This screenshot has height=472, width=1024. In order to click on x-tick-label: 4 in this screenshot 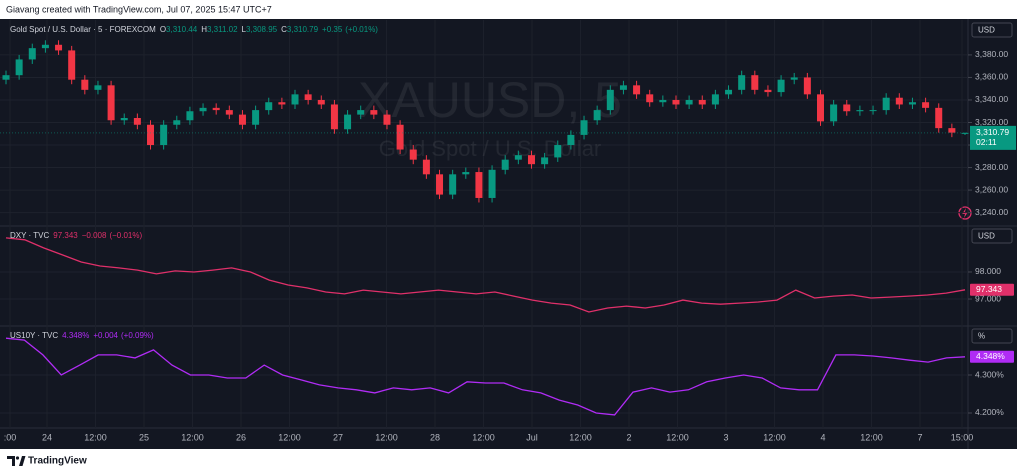, I will do `click(822, 437)`.